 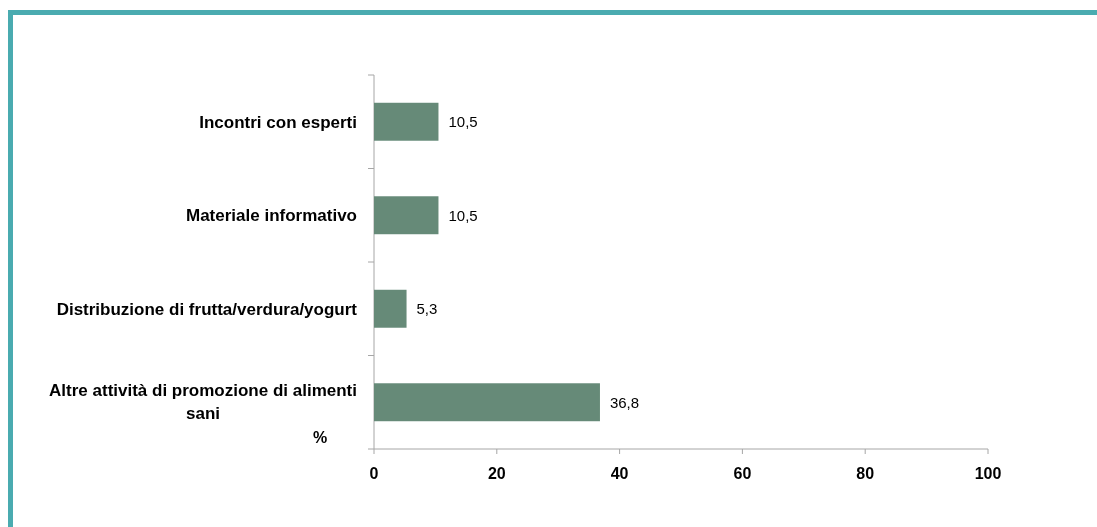 What do you see at coordinates (207, 309) in the screenshot?
I see `y-tick-label: Distribuzione di frutta/verdura/yogurt` at bounding box center [207, 309].